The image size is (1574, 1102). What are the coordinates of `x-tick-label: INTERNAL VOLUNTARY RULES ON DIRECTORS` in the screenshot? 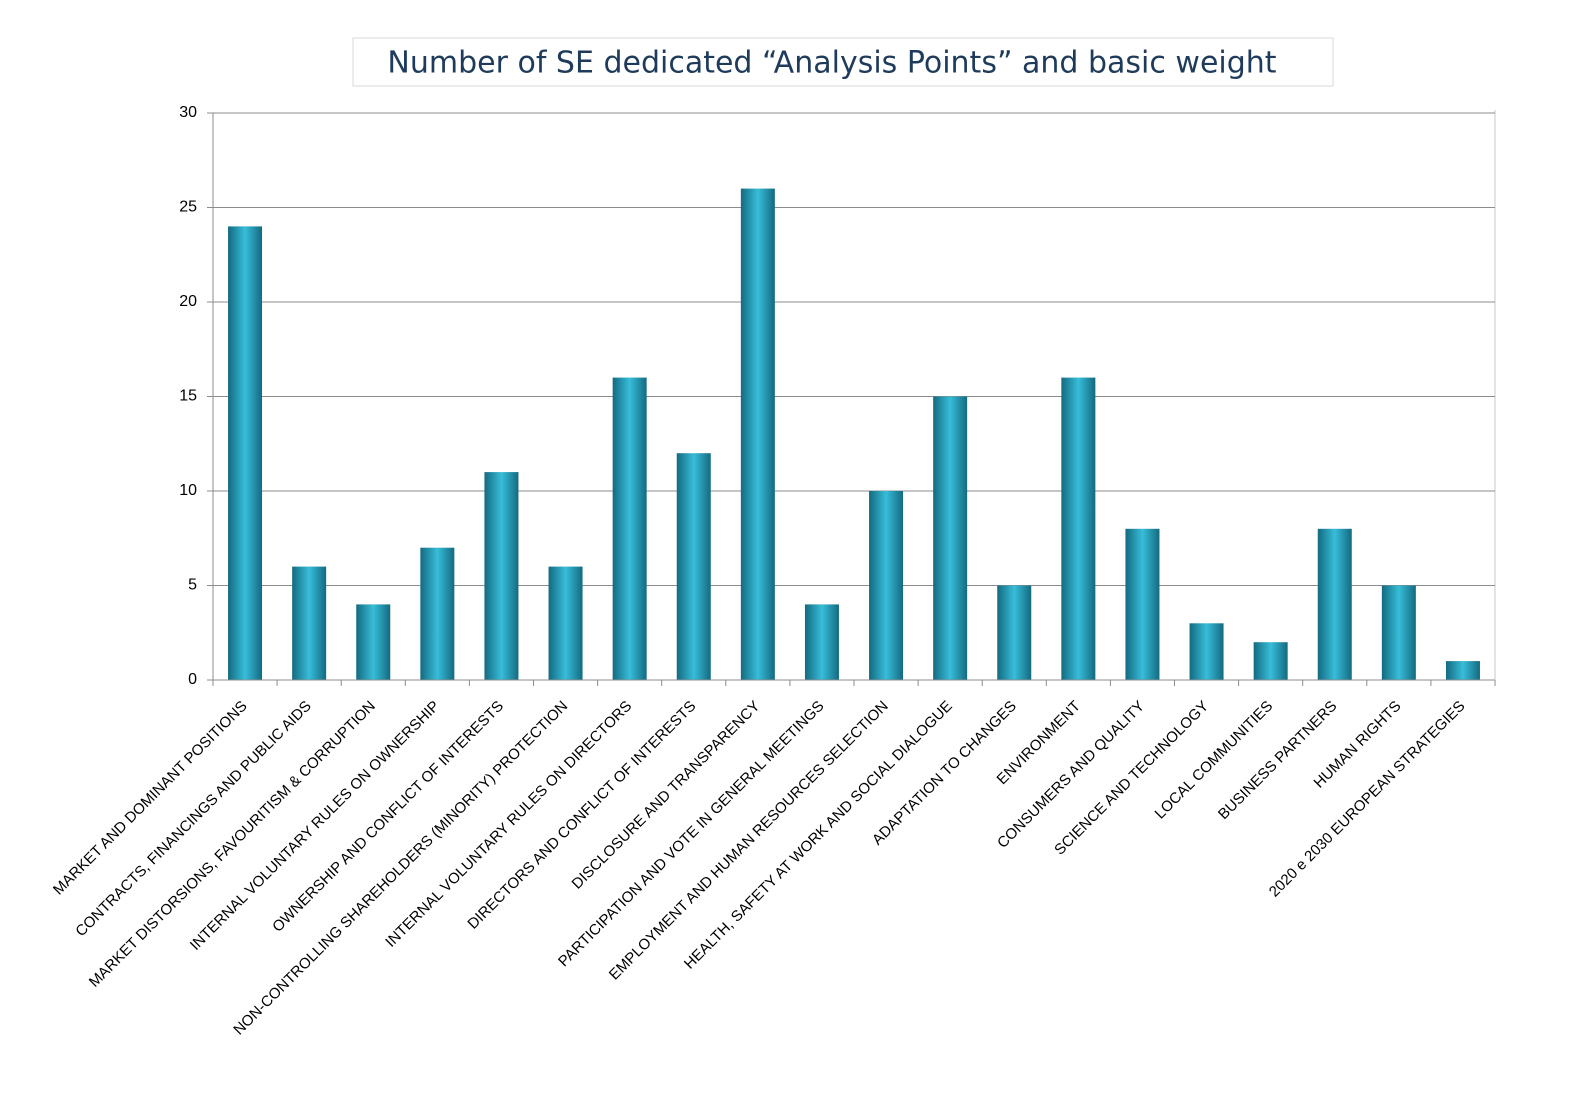 It's located at (508, 824).